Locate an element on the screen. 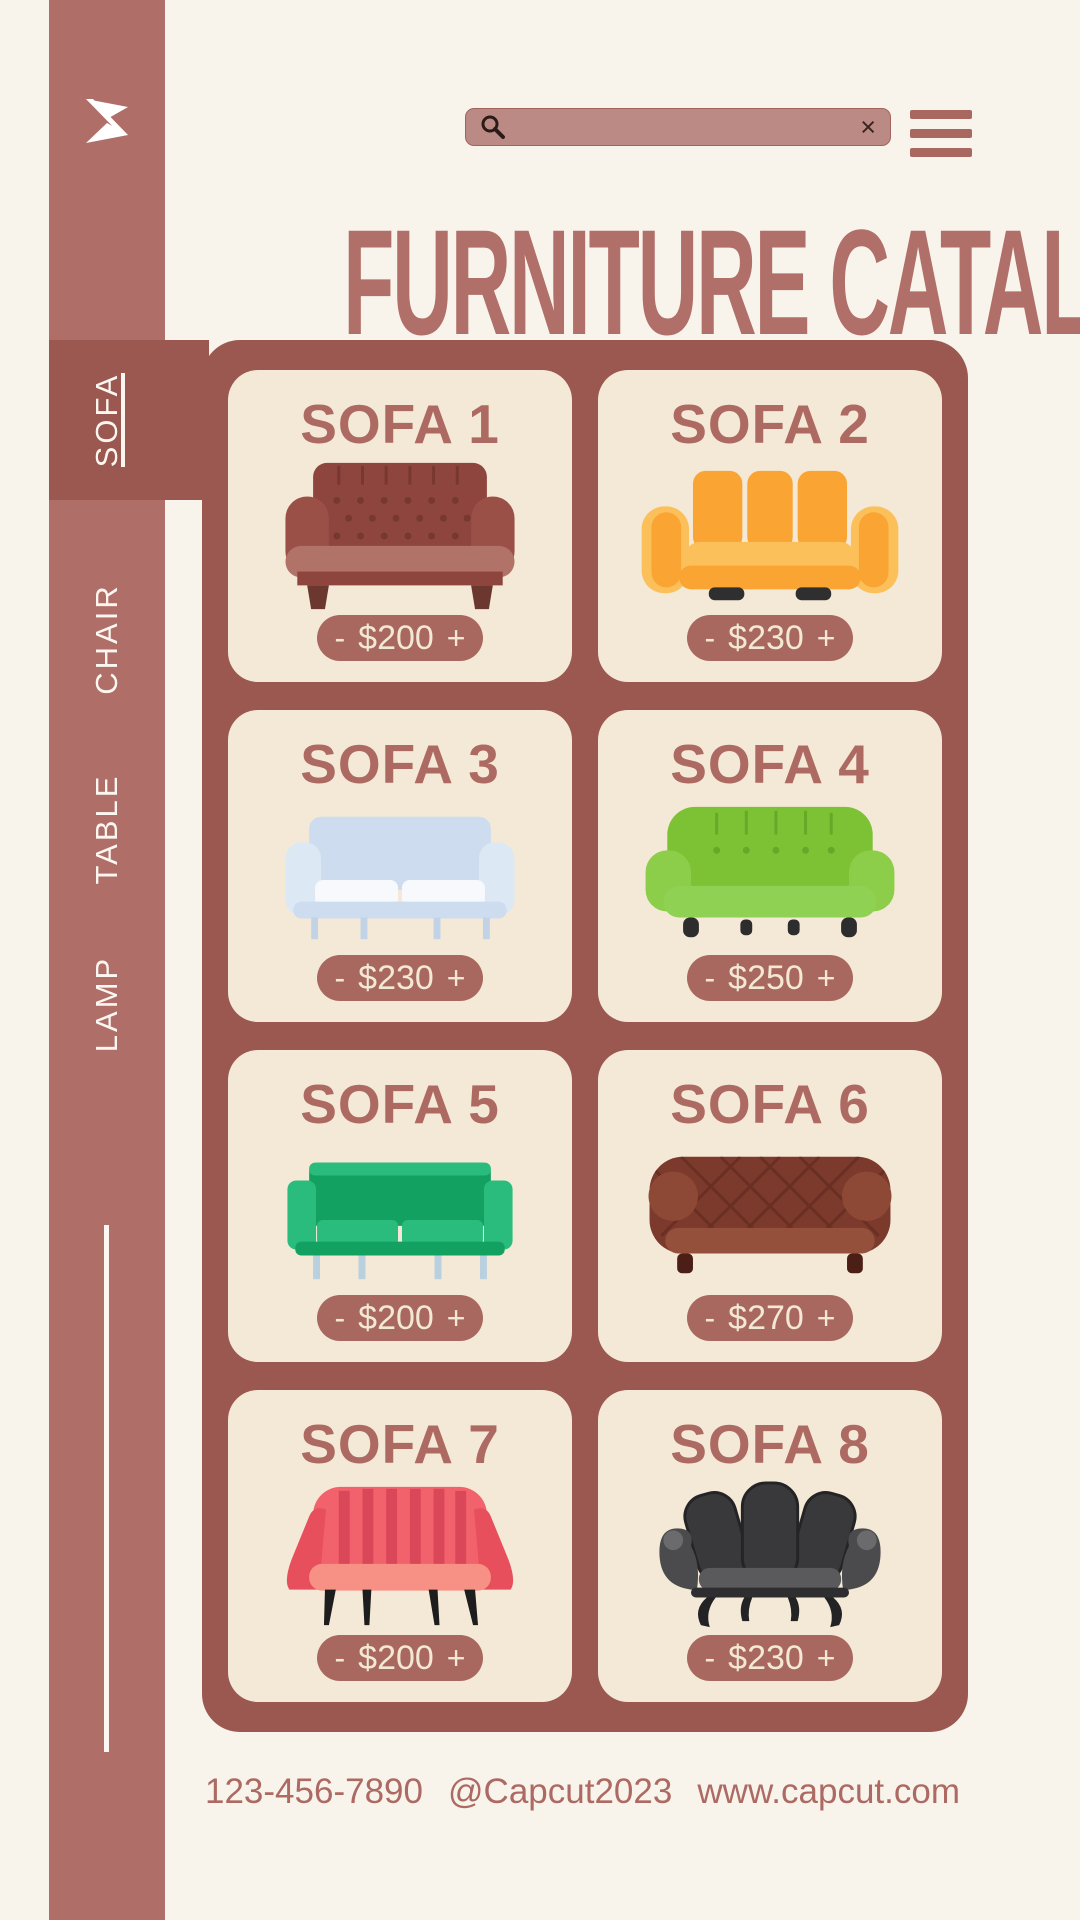  product-name: SOFA 7 is located at coordinates (400, 1444).